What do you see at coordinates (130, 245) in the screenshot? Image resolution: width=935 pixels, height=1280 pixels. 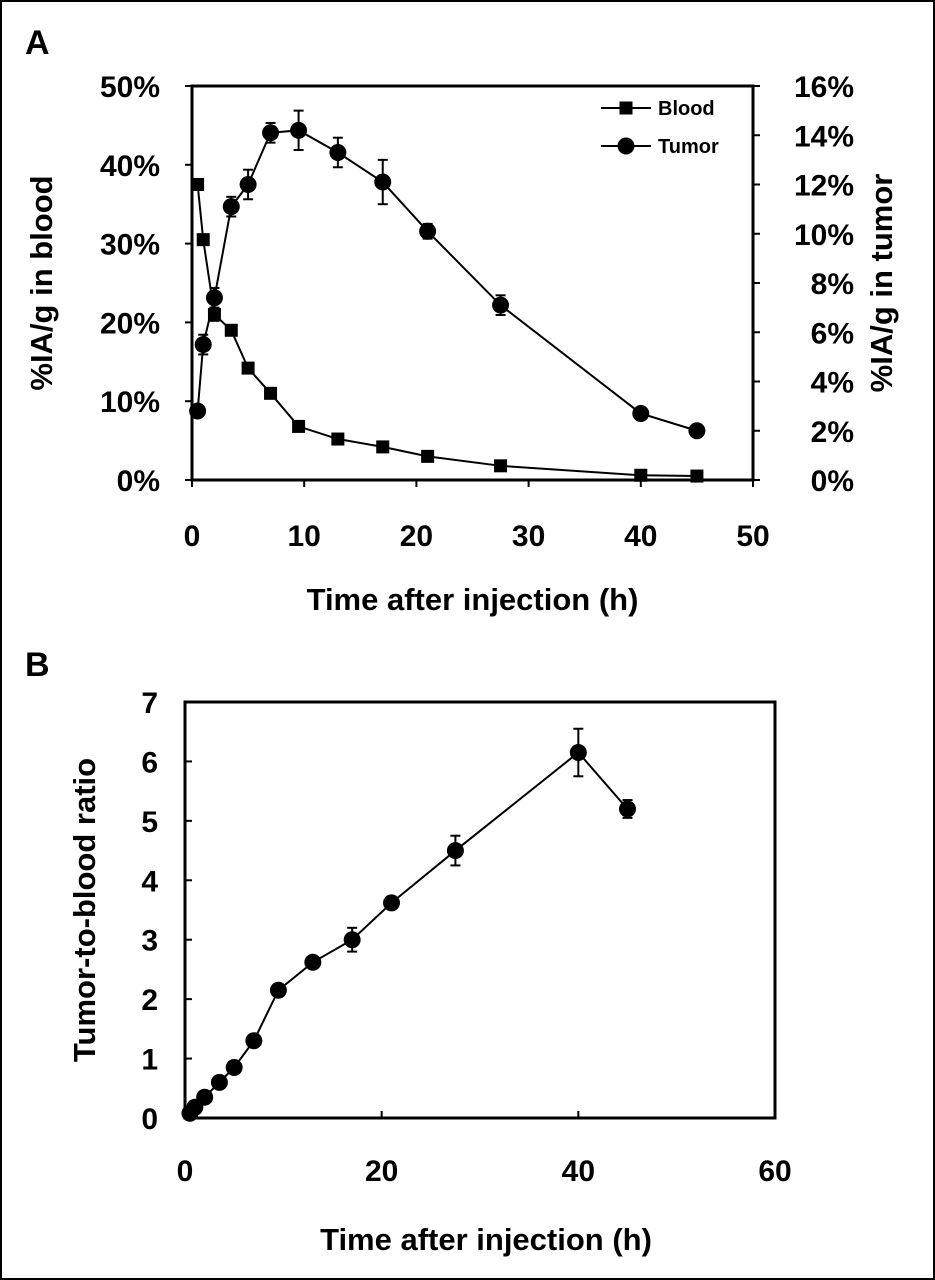 I see `y-tick-label: 30%` at bounding box center [130, 245].